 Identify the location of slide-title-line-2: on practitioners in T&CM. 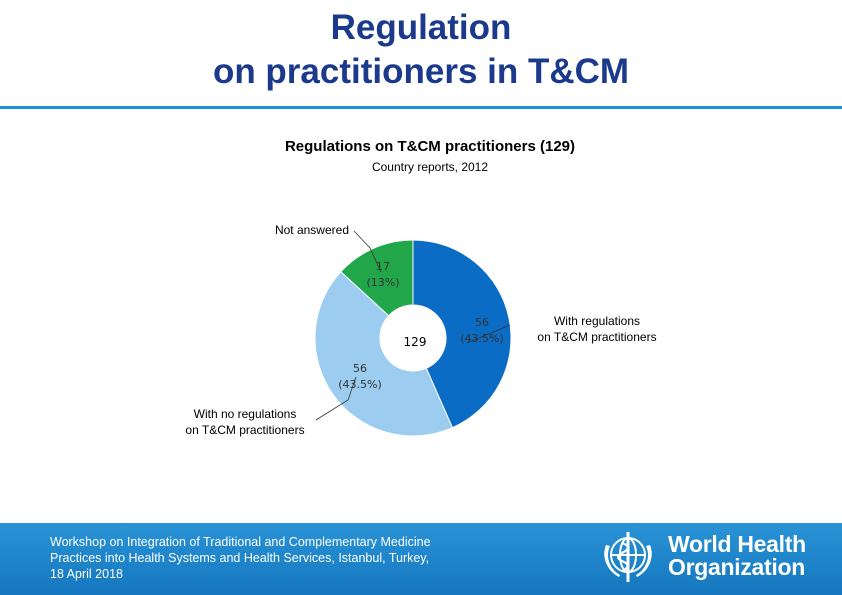
(421, 71).